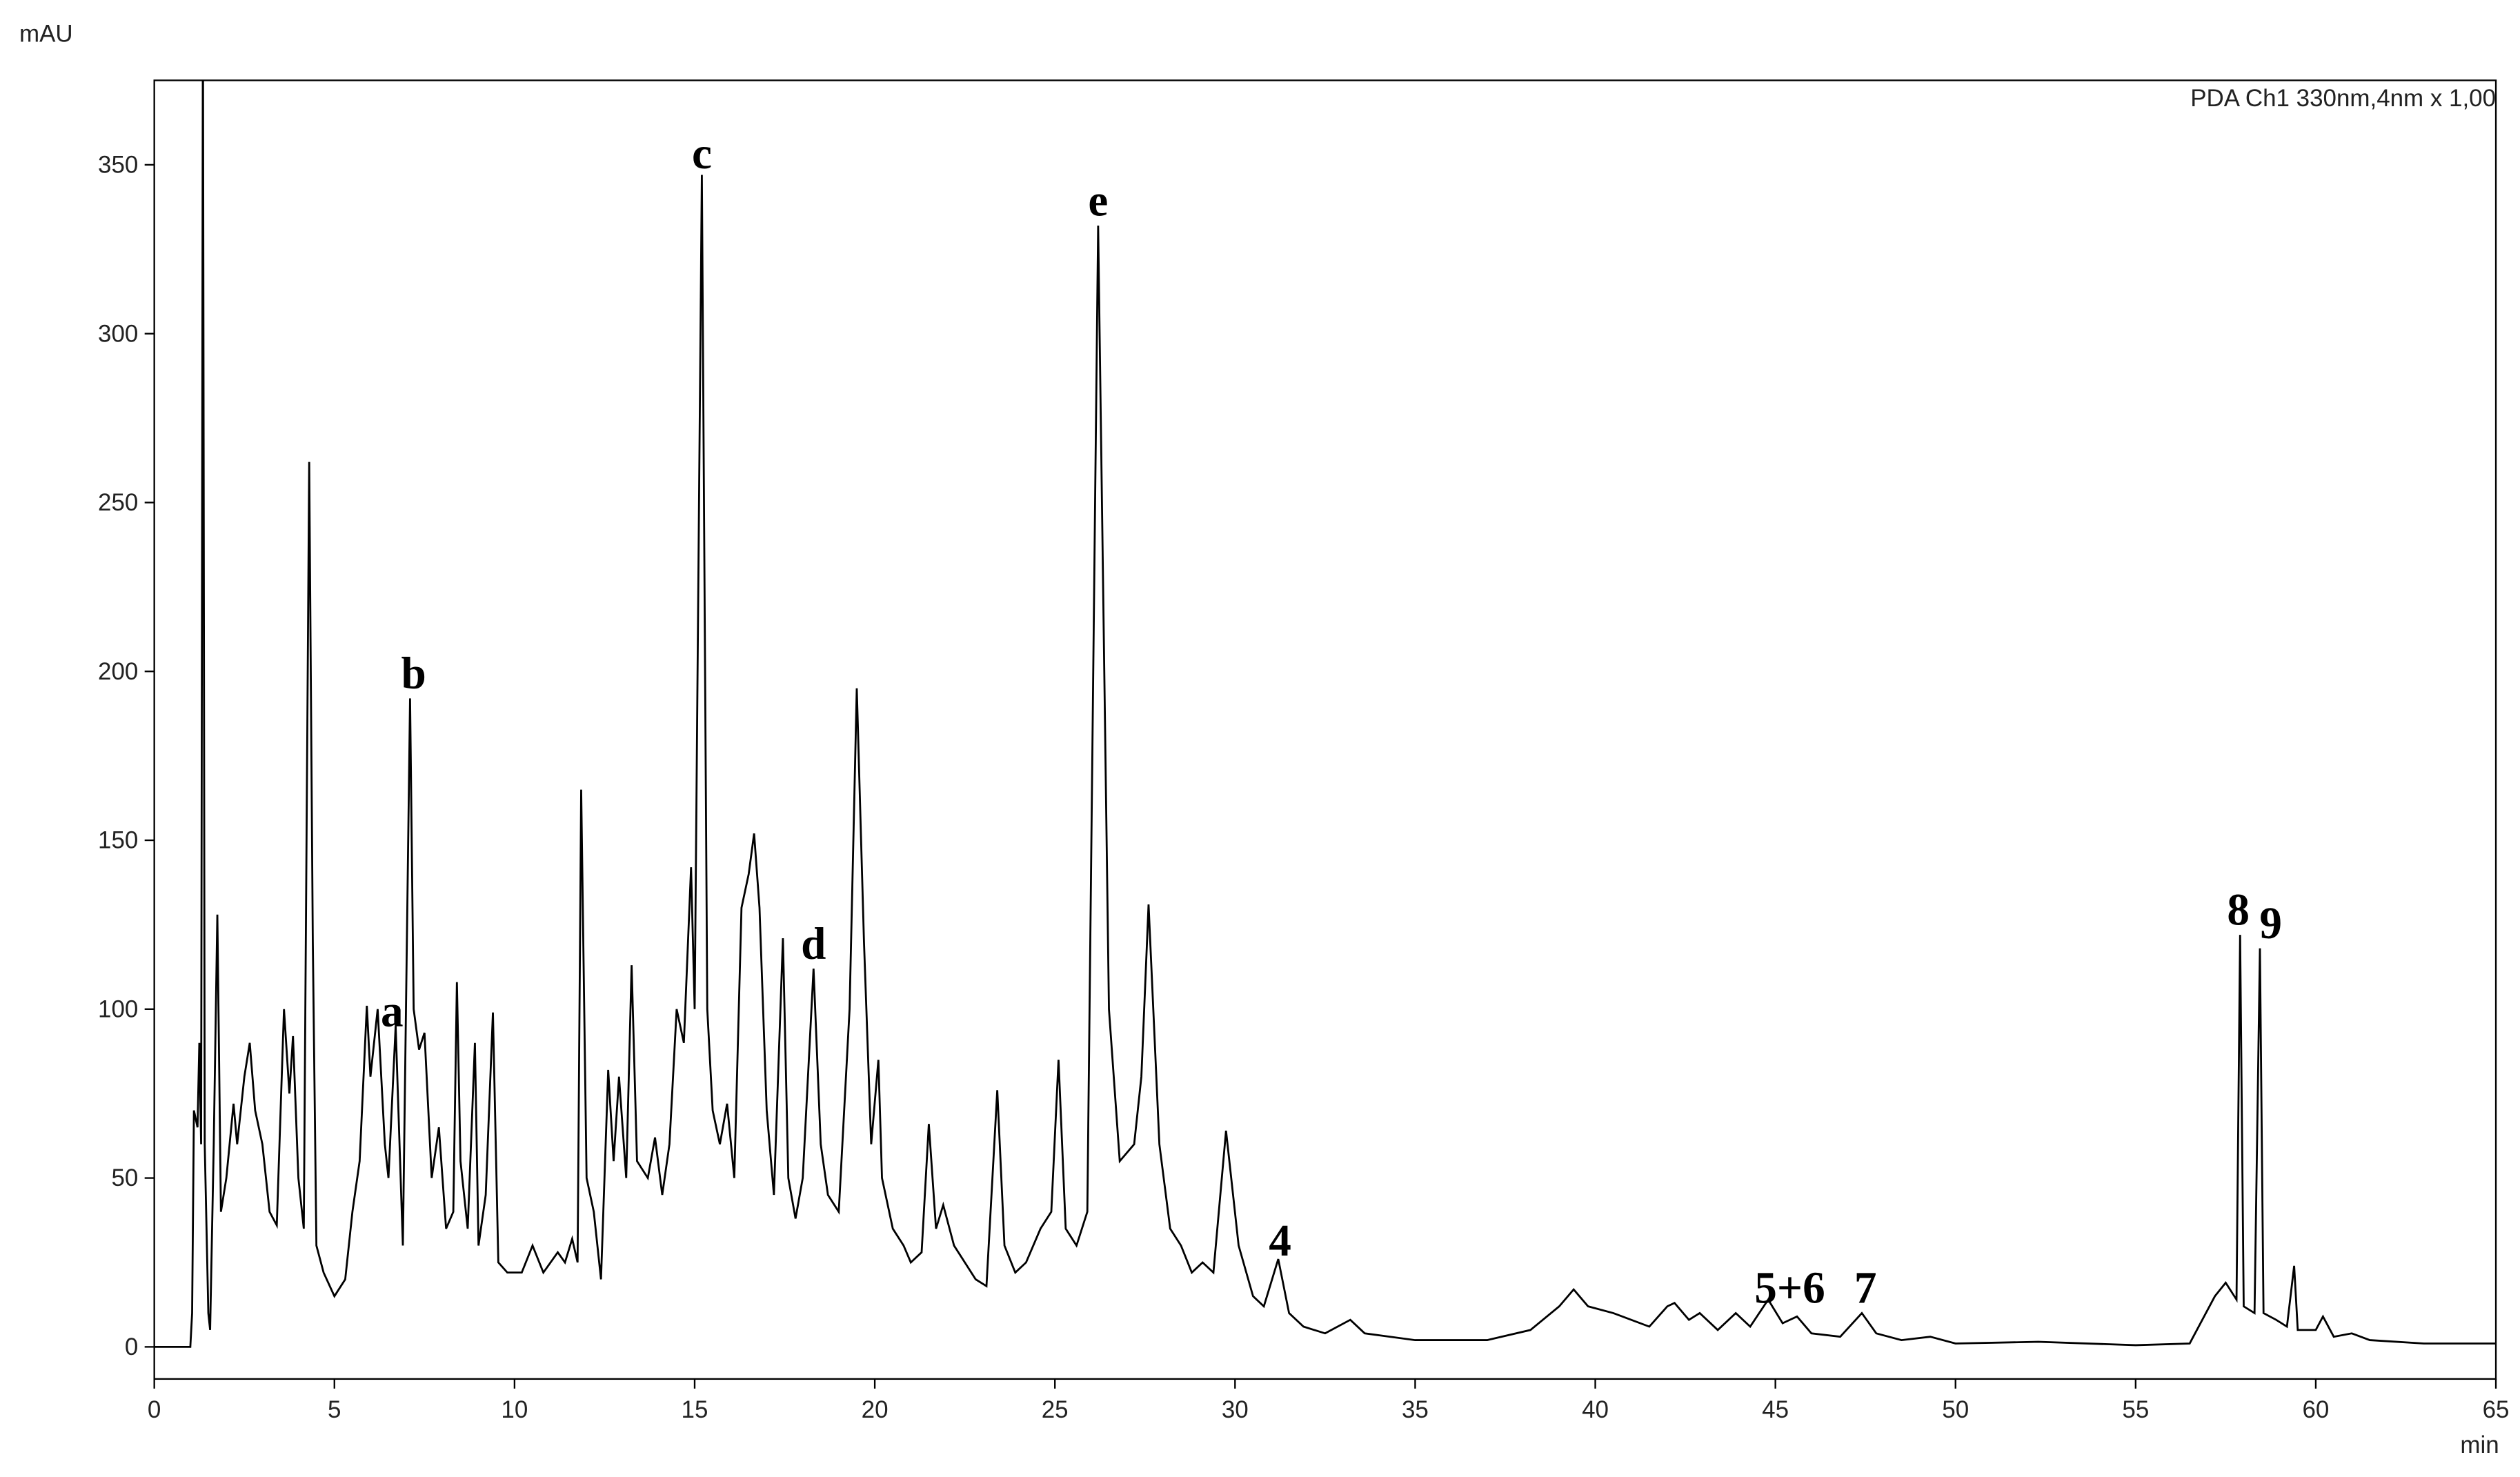  I want to click on y-tick-label: 50, so click(124, 1177).